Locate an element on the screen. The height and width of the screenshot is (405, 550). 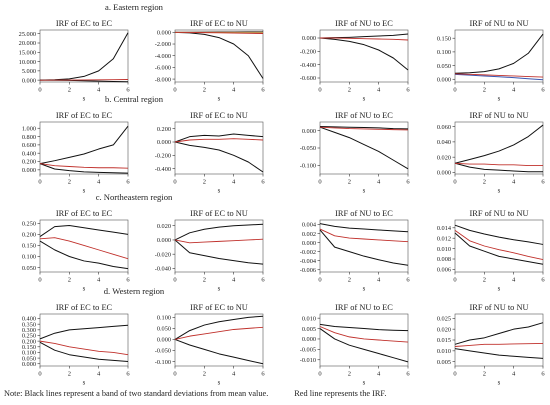
y-tick-label: -6.000 is located at coordinates (163, 68).